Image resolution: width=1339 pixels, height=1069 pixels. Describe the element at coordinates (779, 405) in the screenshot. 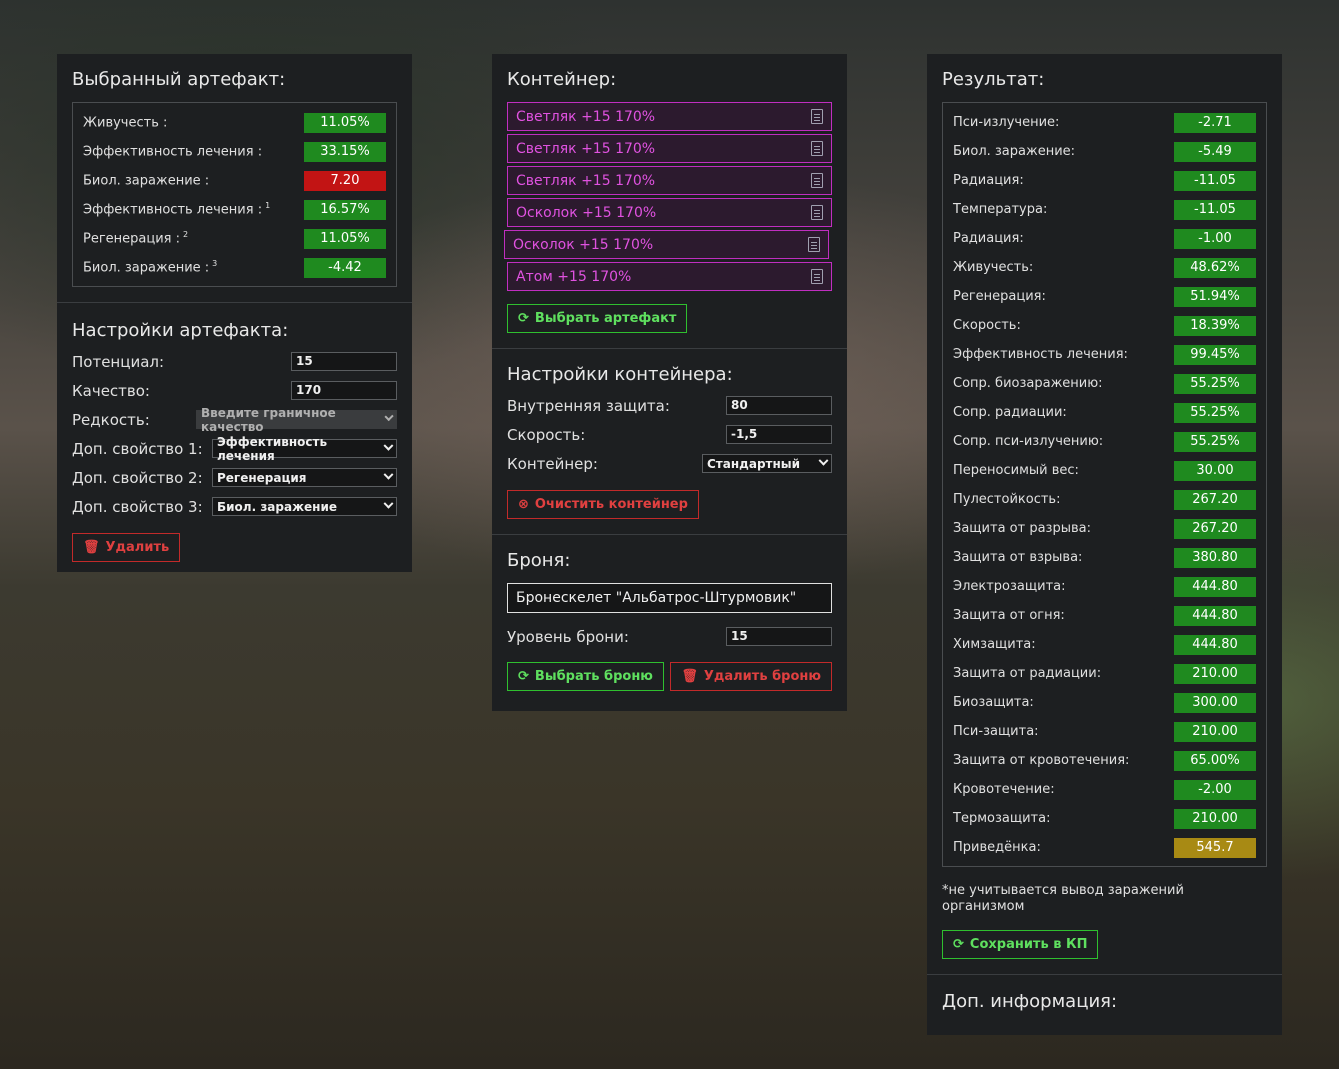

I see `inner-protection-input: 80` at that location.